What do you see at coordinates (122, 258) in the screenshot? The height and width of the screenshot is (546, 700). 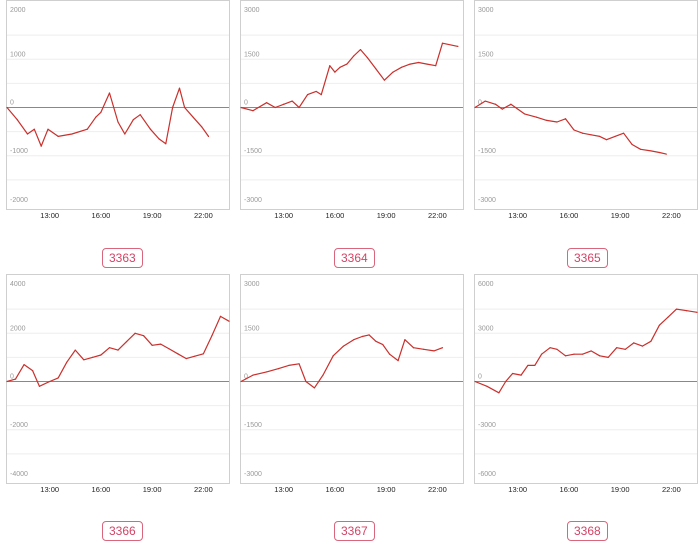 I see `stock-code-badge-3363: 3363` at bounding box center [122, 258].